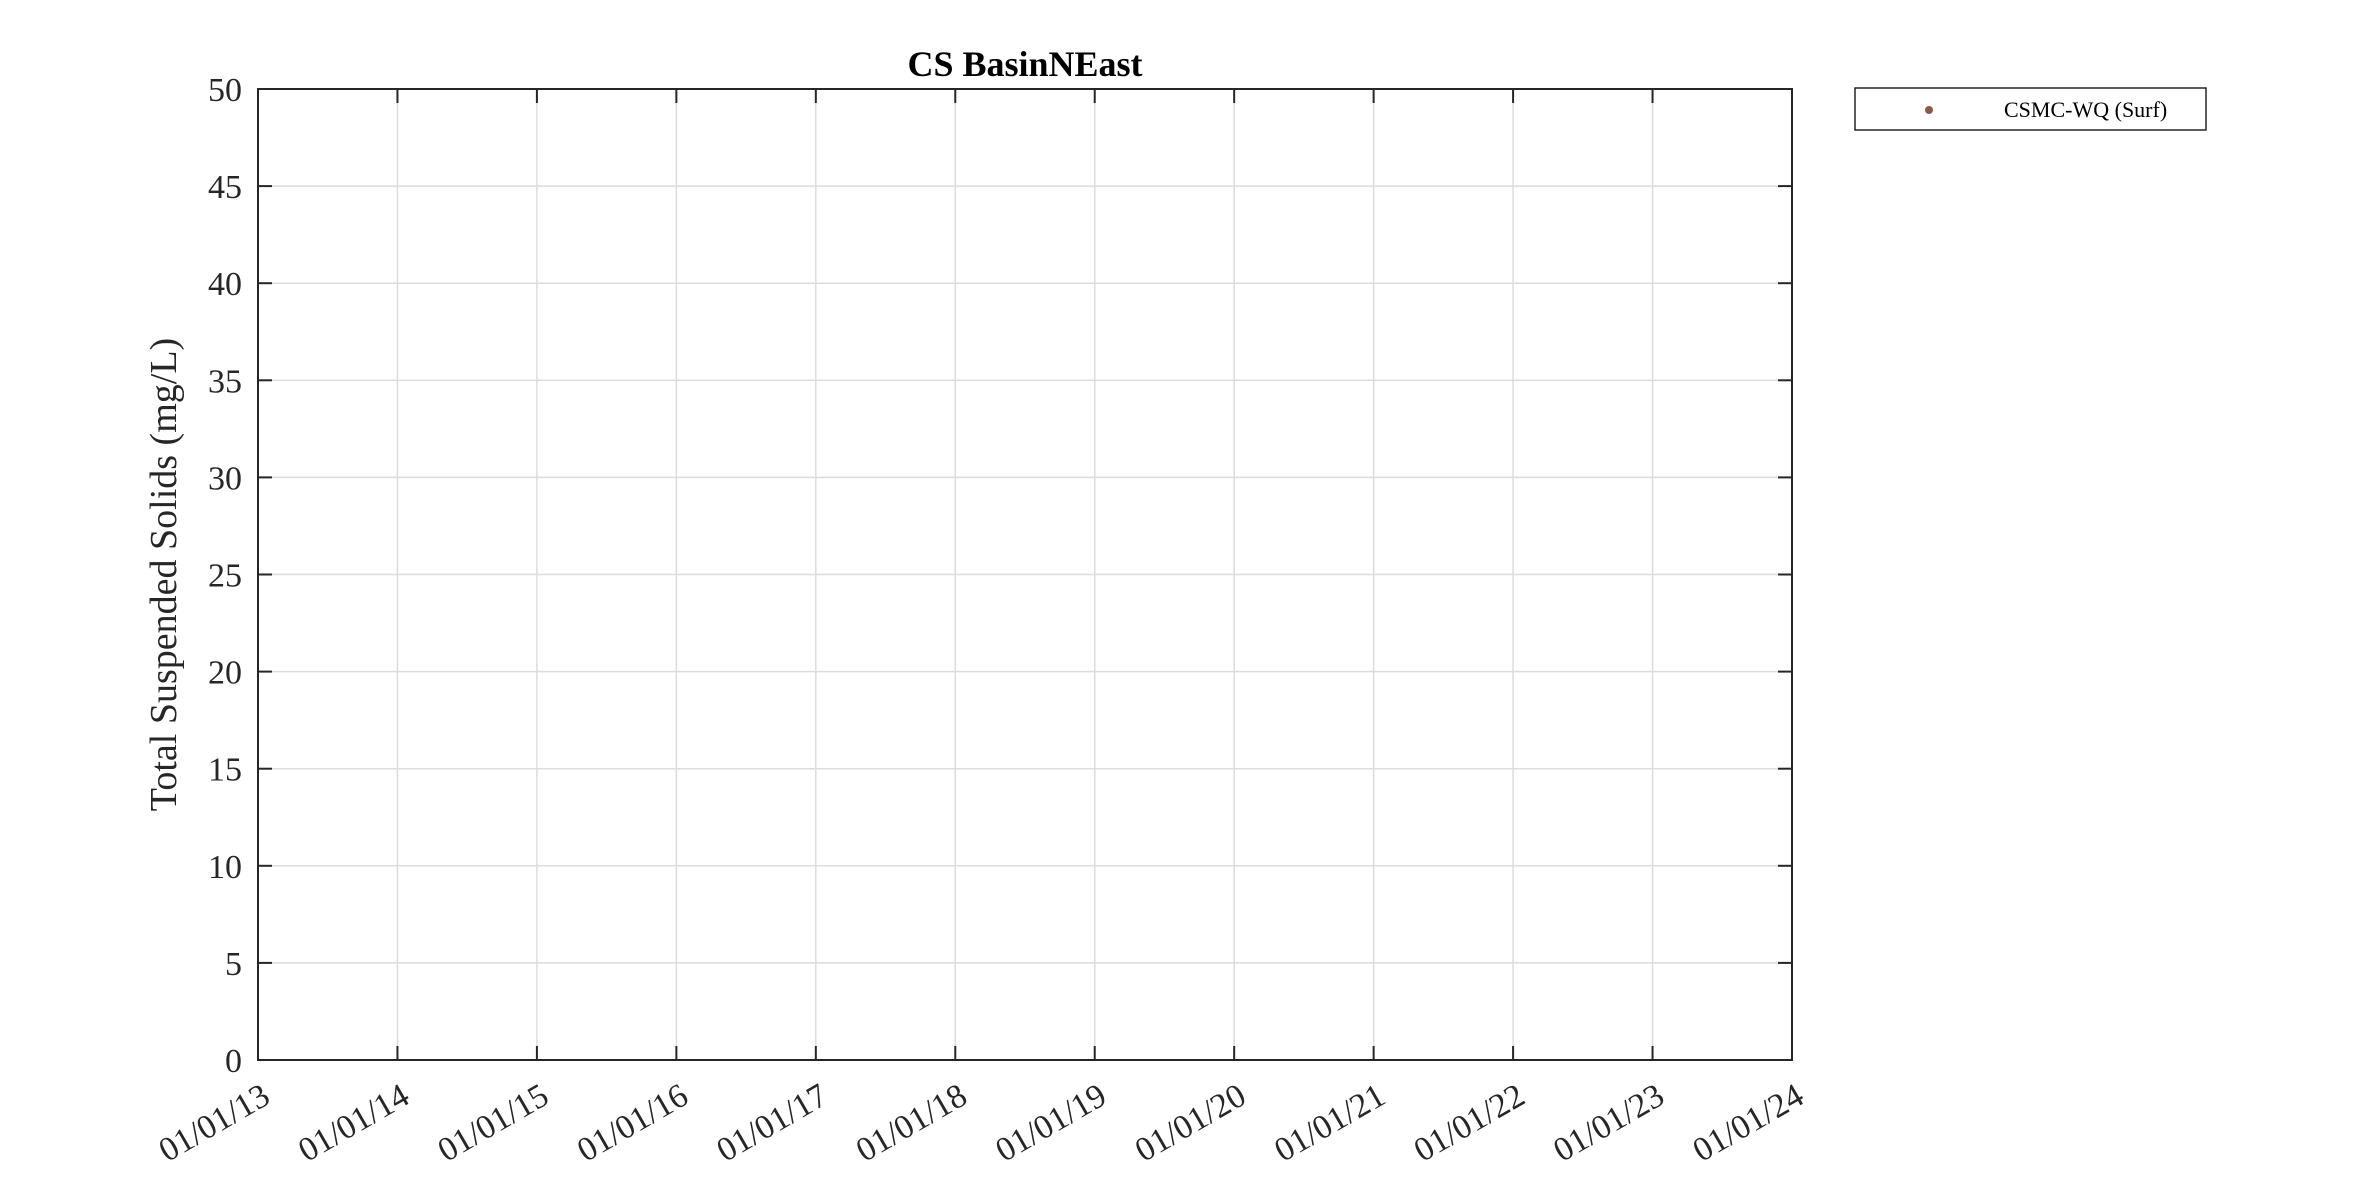  Describe the element at coordinates (1608, 1123) in the screenshot. I see `x-tick-label: 01/01/23` at that location.